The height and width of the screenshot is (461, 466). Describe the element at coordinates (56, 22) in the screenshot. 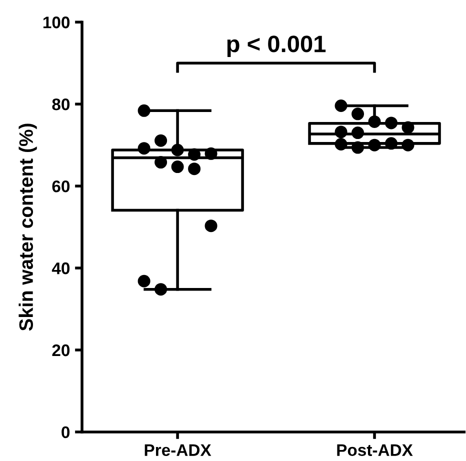

I see `y-tick-label: 100` at that location.